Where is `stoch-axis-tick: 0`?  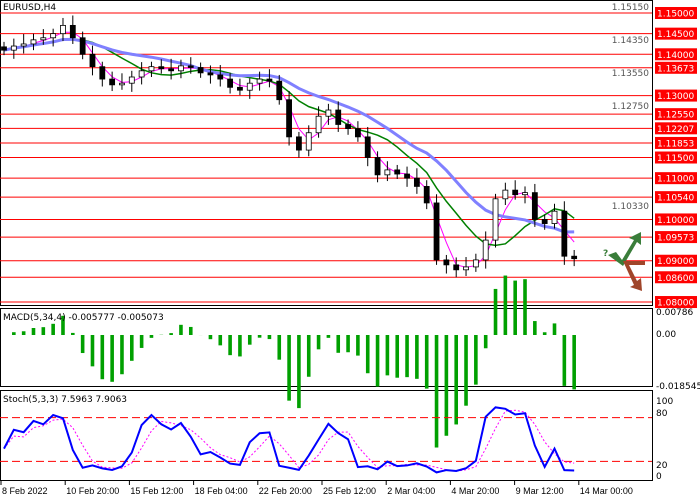 stoch-axis-tick: 0 is located at coordinates (659, 477).